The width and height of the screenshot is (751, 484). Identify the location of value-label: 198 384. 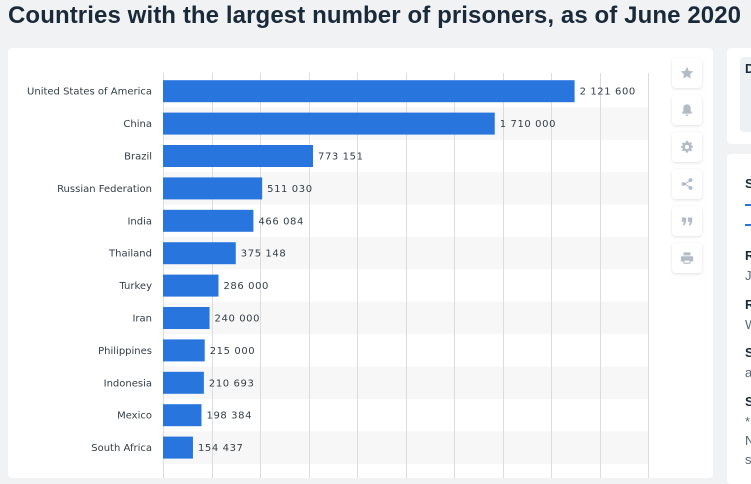
(229, 416).